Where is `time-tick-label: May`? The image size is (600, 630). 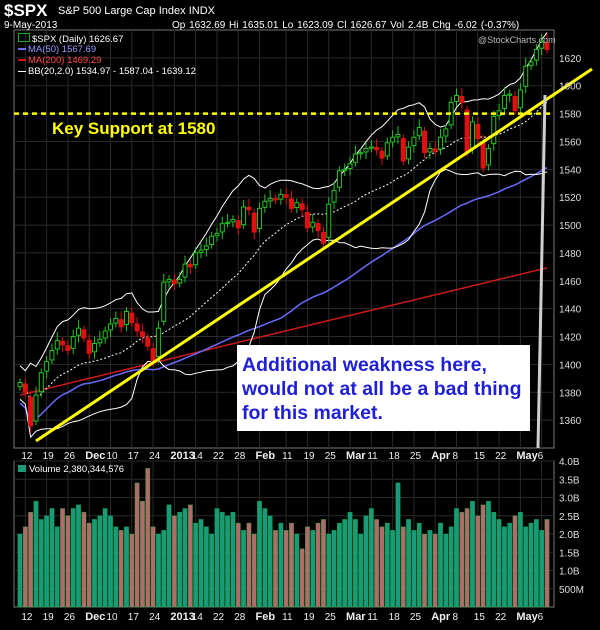 time-tick-label: May is located at coordinates (527, 456).